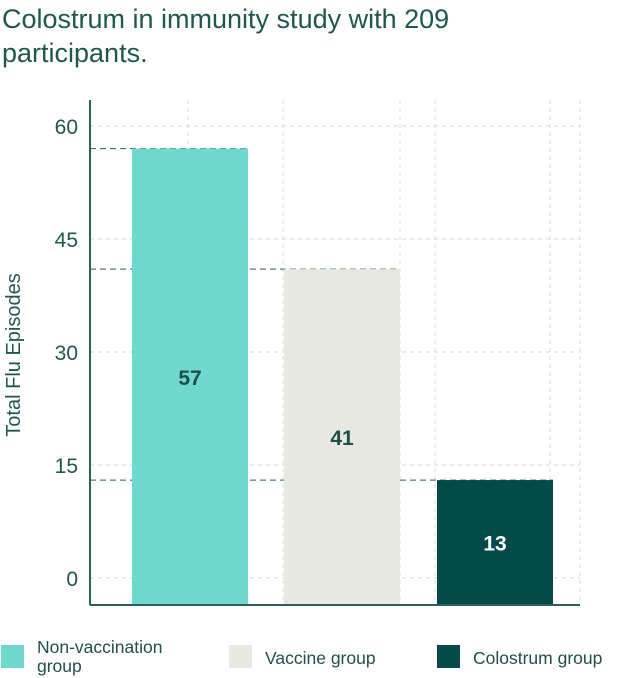 Image resolution: width=628 pixels, height=678 pixels. I want to click on legend-item-vaccine: Vaccine group, so click(327, 658).